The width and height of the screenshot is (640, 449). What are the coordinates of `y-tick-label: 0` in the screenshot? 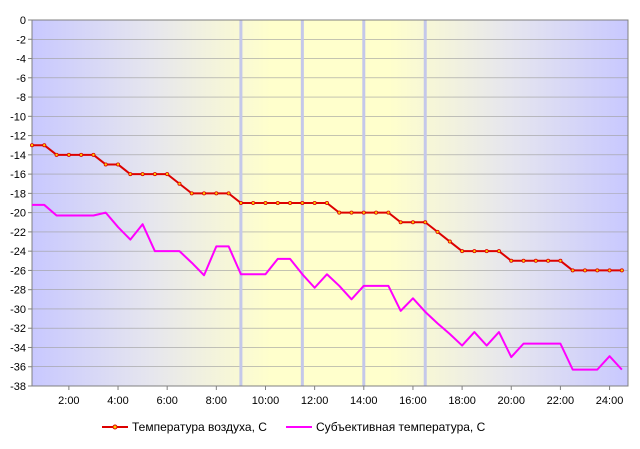 It's located at (23, 21).